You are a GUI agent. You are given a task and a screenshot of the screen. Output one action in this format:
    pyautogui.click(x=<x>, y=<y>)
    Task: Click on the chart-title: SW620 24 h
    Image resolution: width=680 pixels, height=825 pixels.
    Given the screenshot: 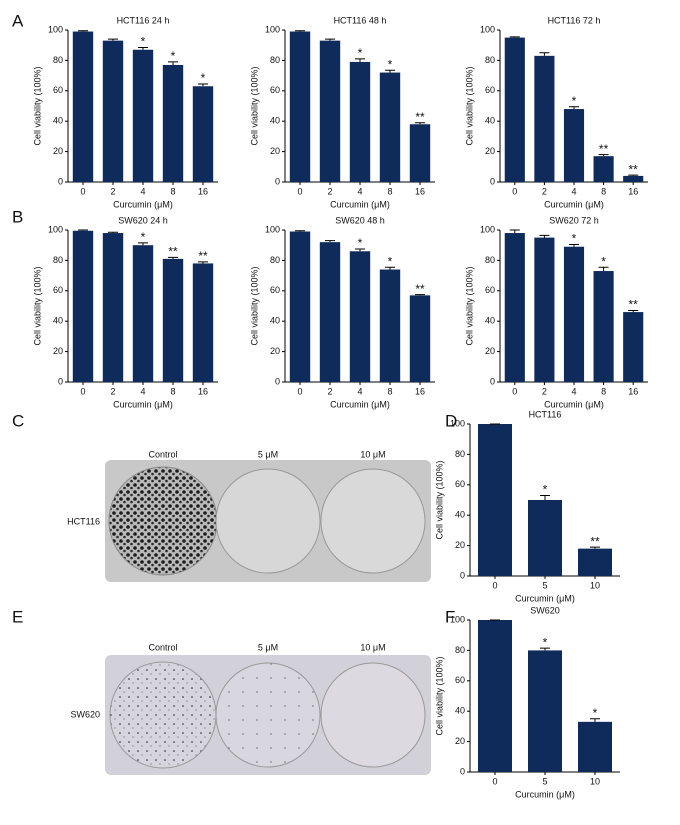 What is the action you would take?
    pyautogui.click(x=143, y=220)
    